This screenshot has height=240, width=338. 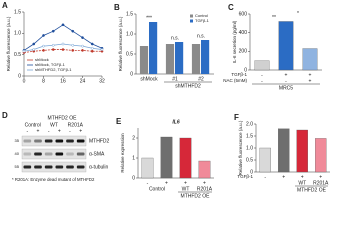 What do you see at coordinates (133, 178) in the screenshot?
I see `y-tick-label: 0` at bounding box center [133, 178].